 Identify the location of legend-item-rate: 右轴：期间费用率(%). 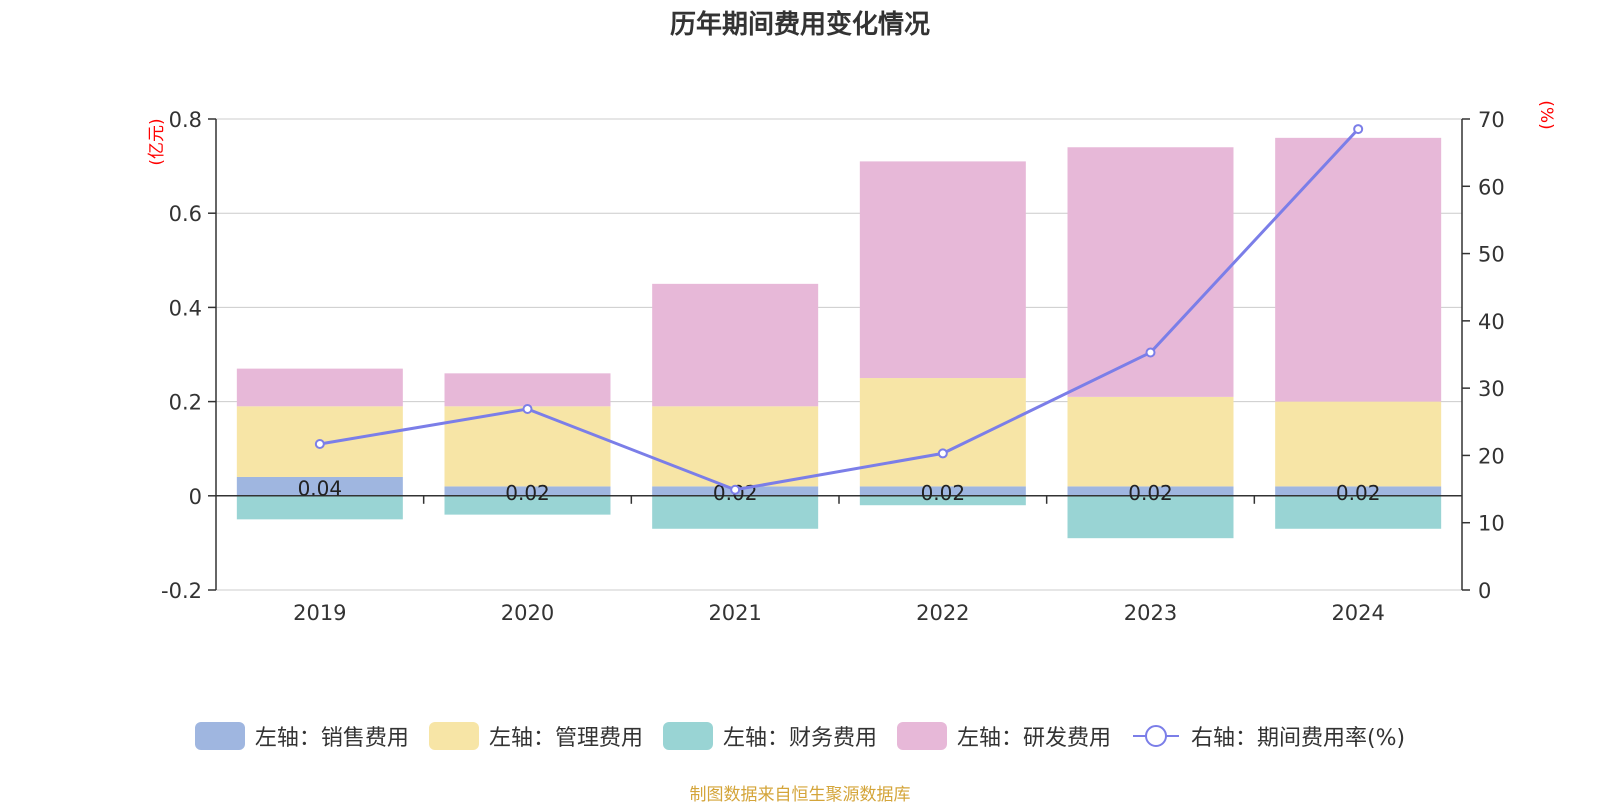
(1268, 736).